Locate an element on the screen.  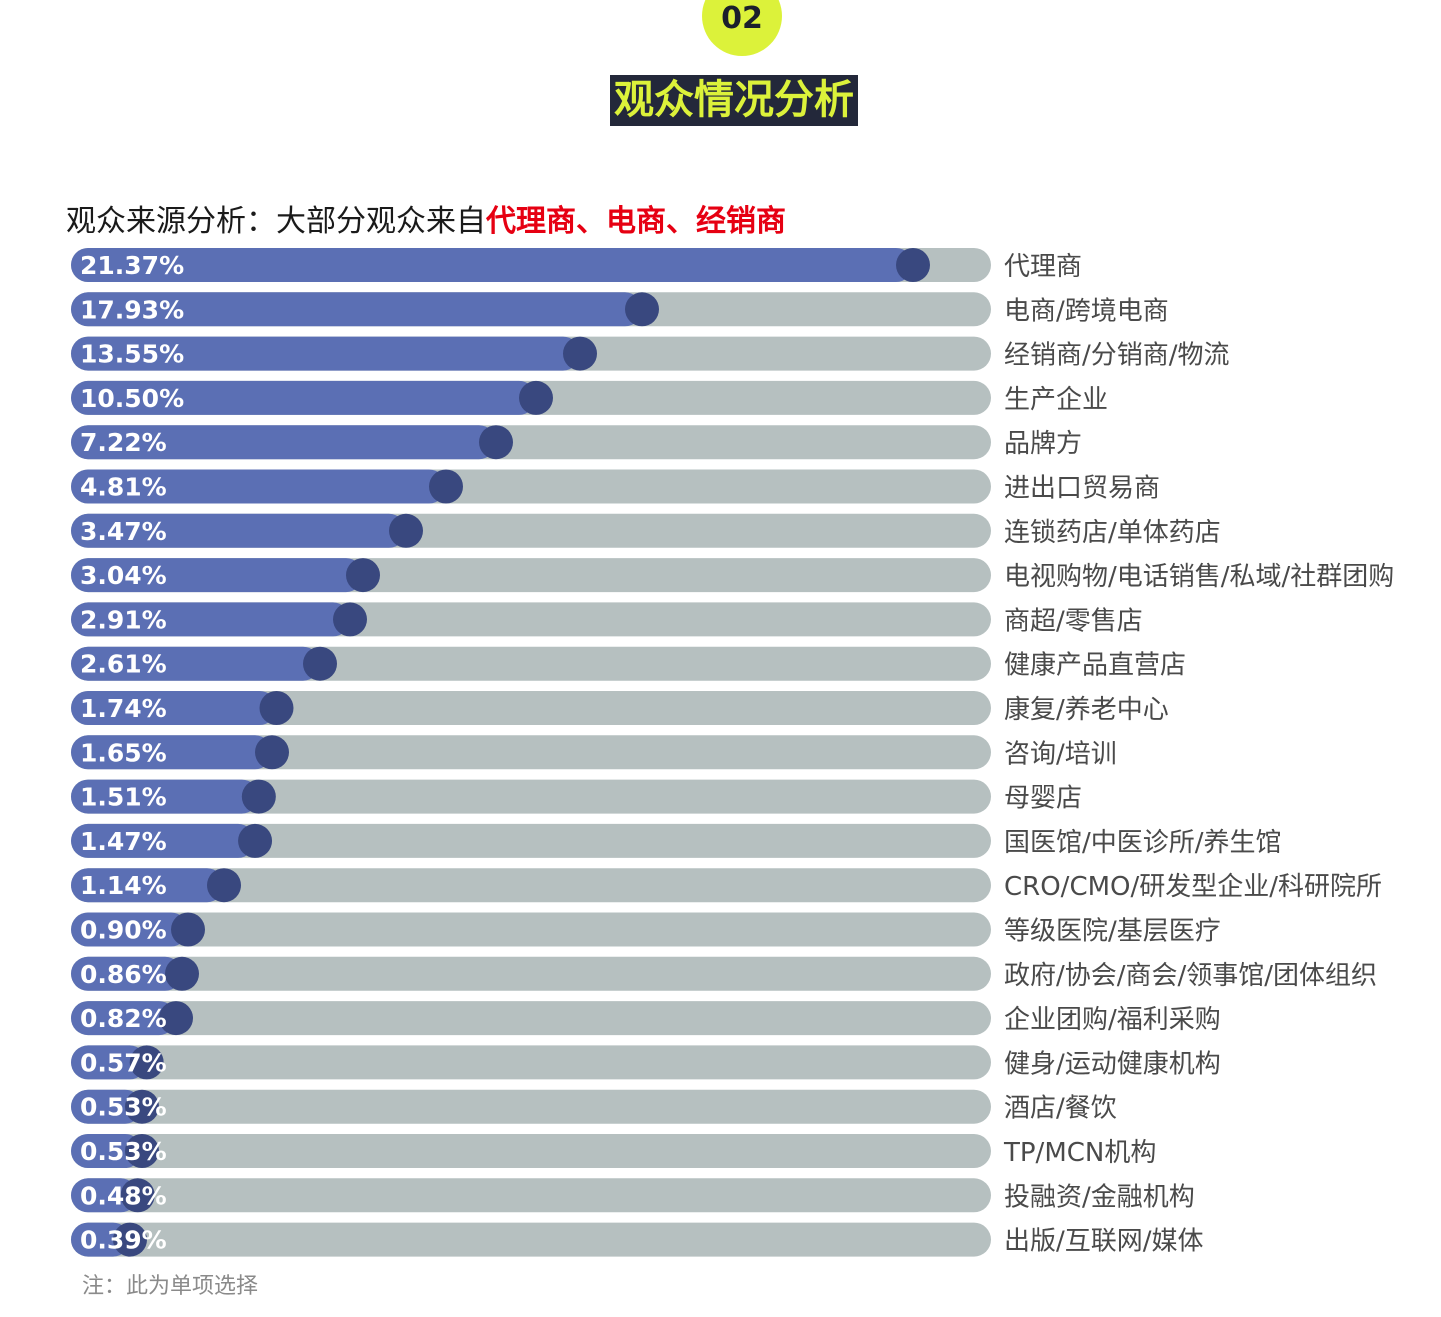
value-label: 0.90% is located at coordinates (123, 930).